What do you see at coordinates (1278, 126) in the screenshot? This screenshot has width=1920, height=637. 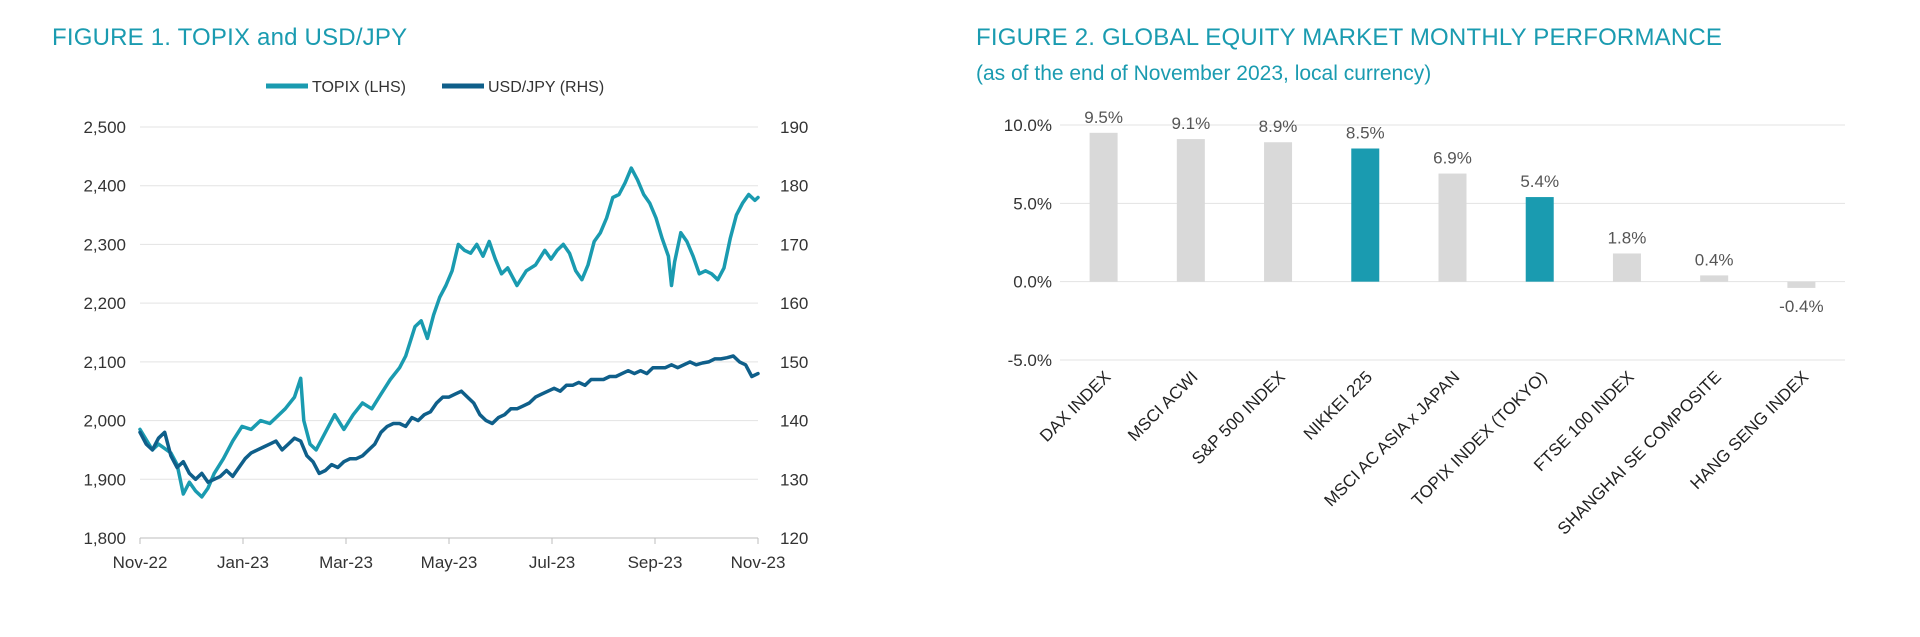 I see `bar-value-label: 8.9%` at bounding box center [1278, 126].